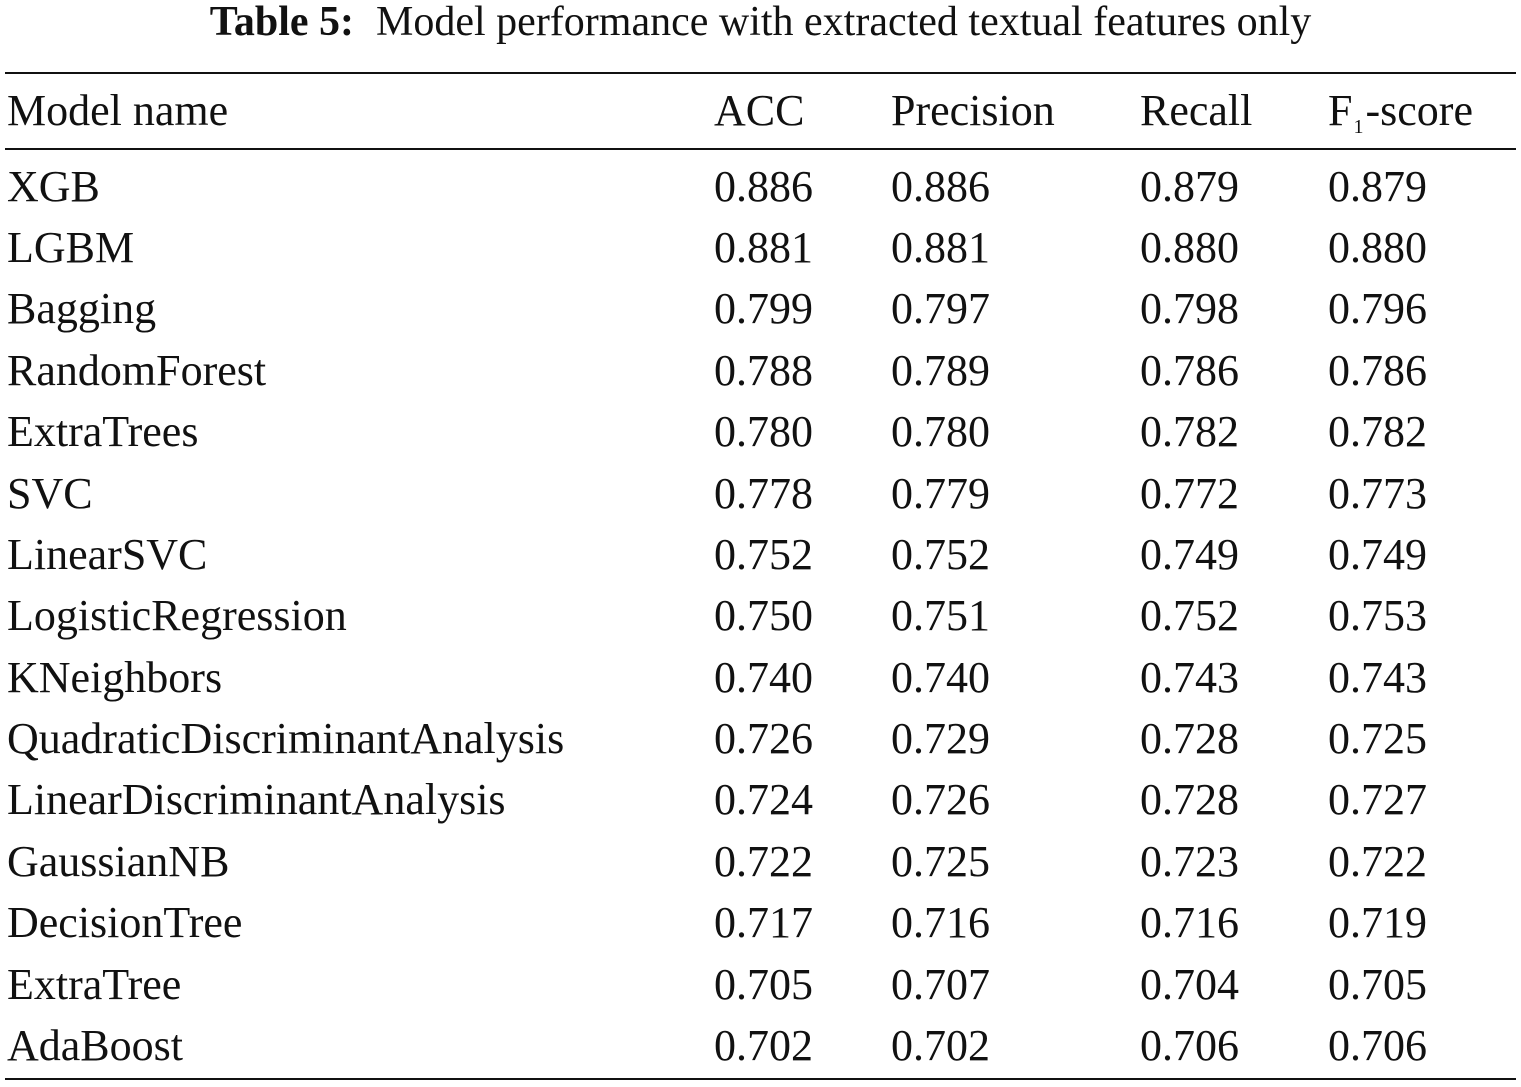  Describe the element at coordinates (763, 1045) in the screenshot. I see `acc-cell: 0.702` at that location.